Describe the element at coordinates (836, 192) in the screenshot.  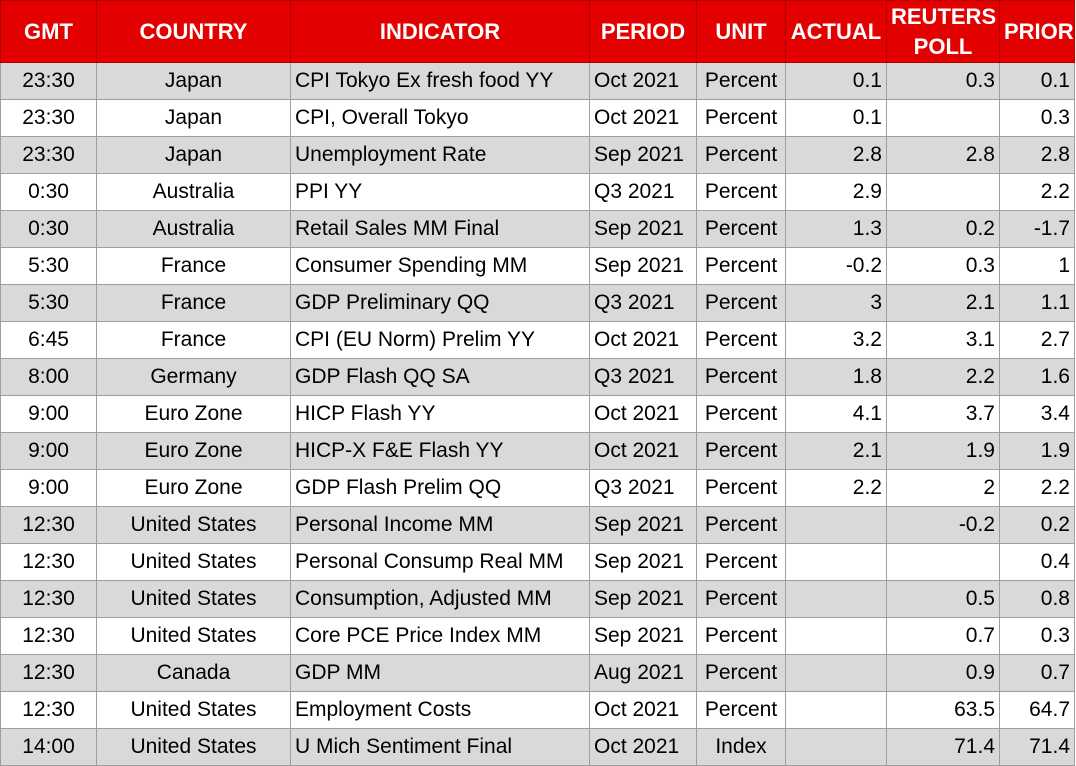
I see `cell-actual: 2.9` at that location.